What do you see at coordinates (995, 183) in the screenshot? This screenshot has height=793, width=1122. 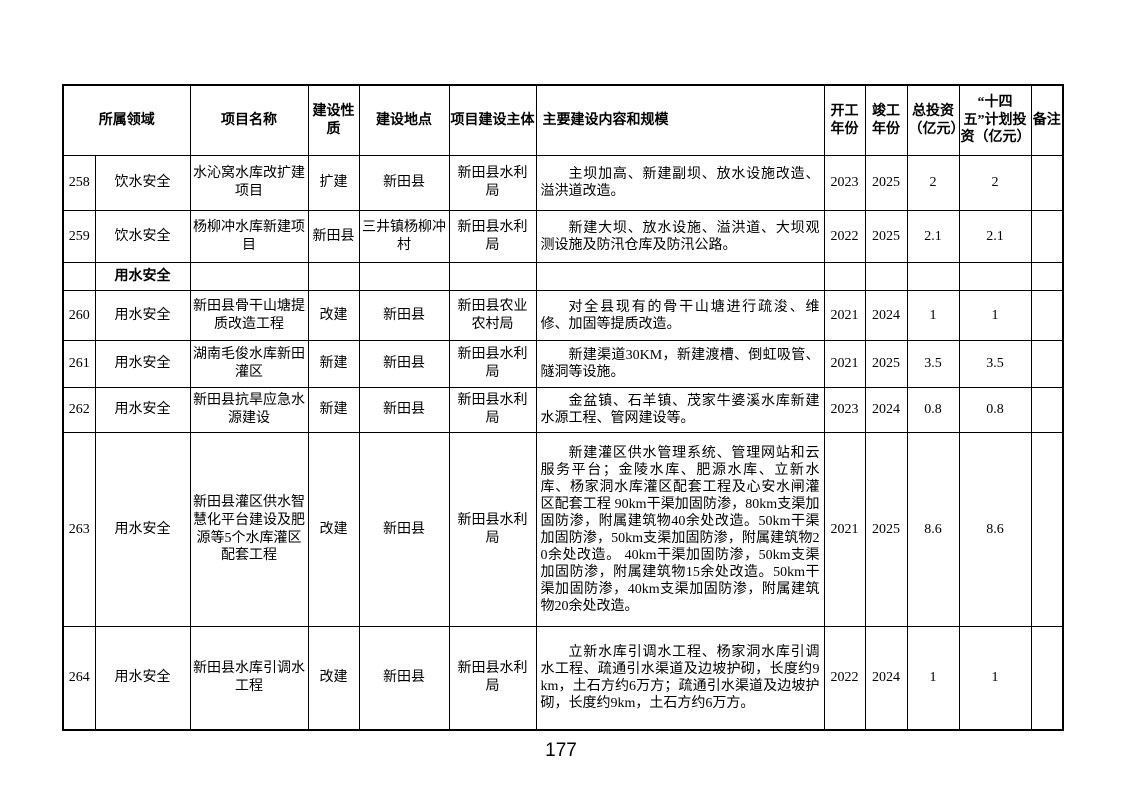 I see `cell-plan-investment: 2` at bounding box center [995, 183].